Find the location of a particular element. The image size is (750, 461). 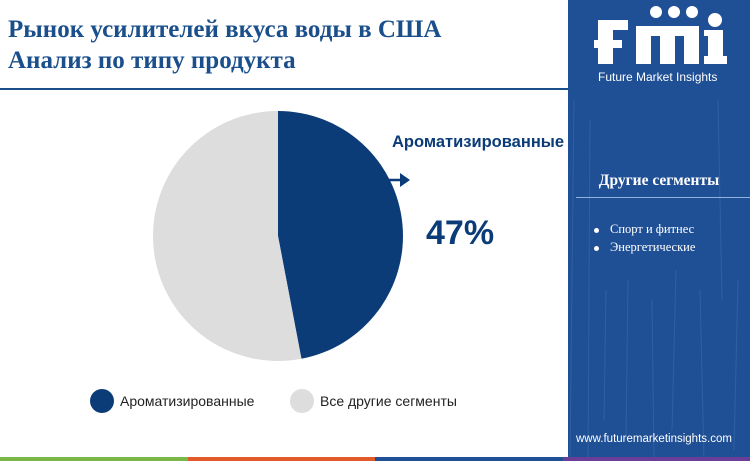

legend-item-flavored: Ароматизированные is located at coordinates (172, 401).